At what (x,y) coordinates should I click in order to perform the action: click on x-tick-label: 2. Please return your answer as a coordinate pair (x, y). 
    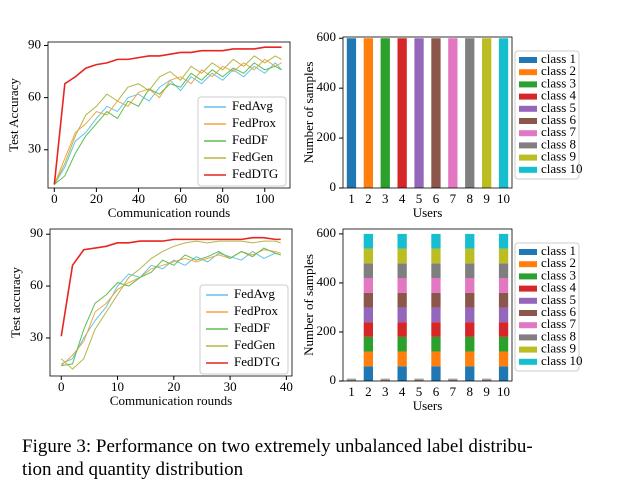
    Looking at the image, I should click on (368, 198).